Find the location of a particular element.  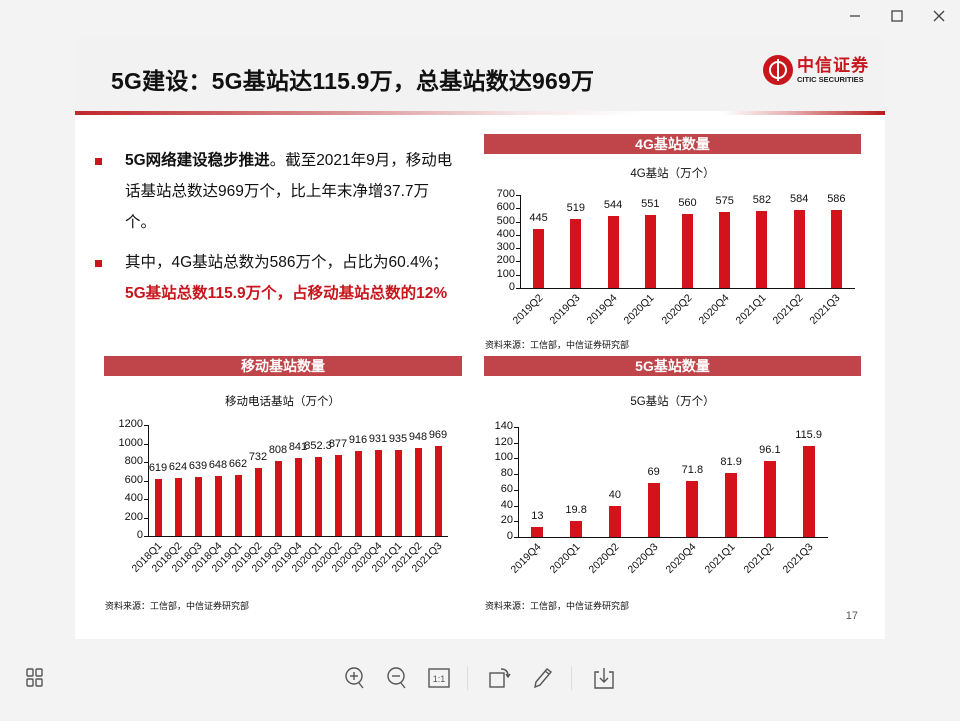

bullet-text: 。截至2021年9月，移动电话基站总数达969万个，比上年末净增37.7万个。 is located at coordinates (289, 191).